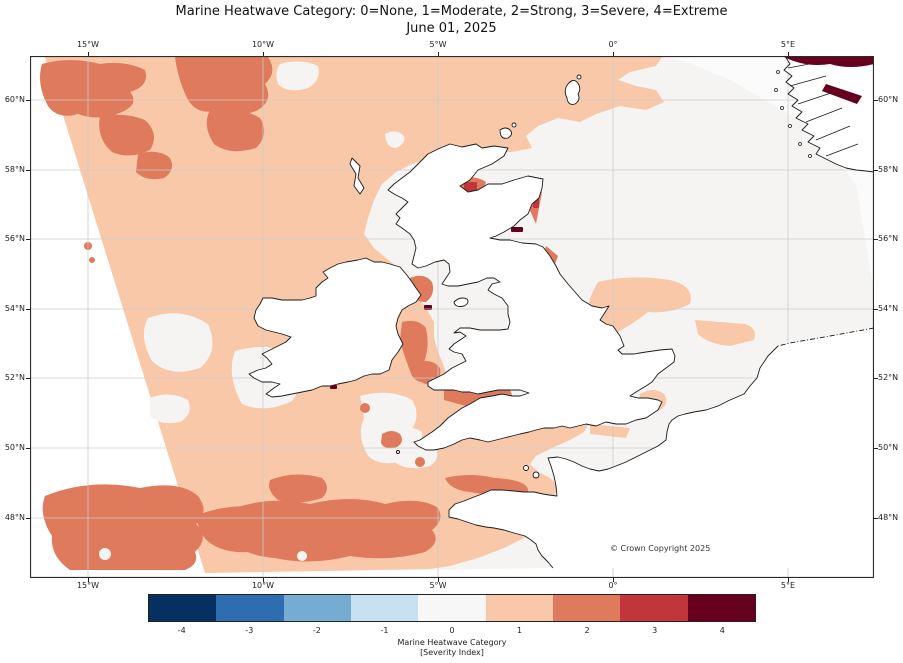 The height and width of the screenshot is (663, 903). I want to click on lat-label-left: 58°N, so click(14, 169).